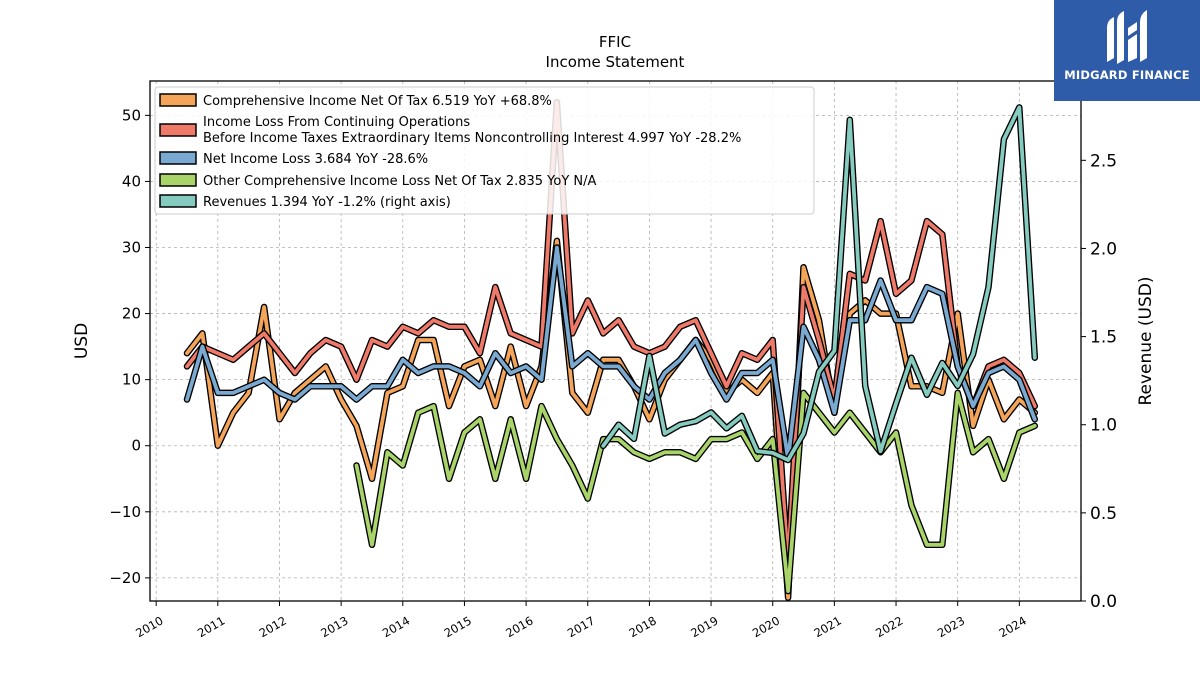 The width and height of the screenshot is (1200, 675). What do you see at coordinates (1099, 381) in the screenshot?
I see `right-axis-ticks: 0.0 0.5 1.0 1.5 2.0 2.5` at bounding box center [1099, 381].